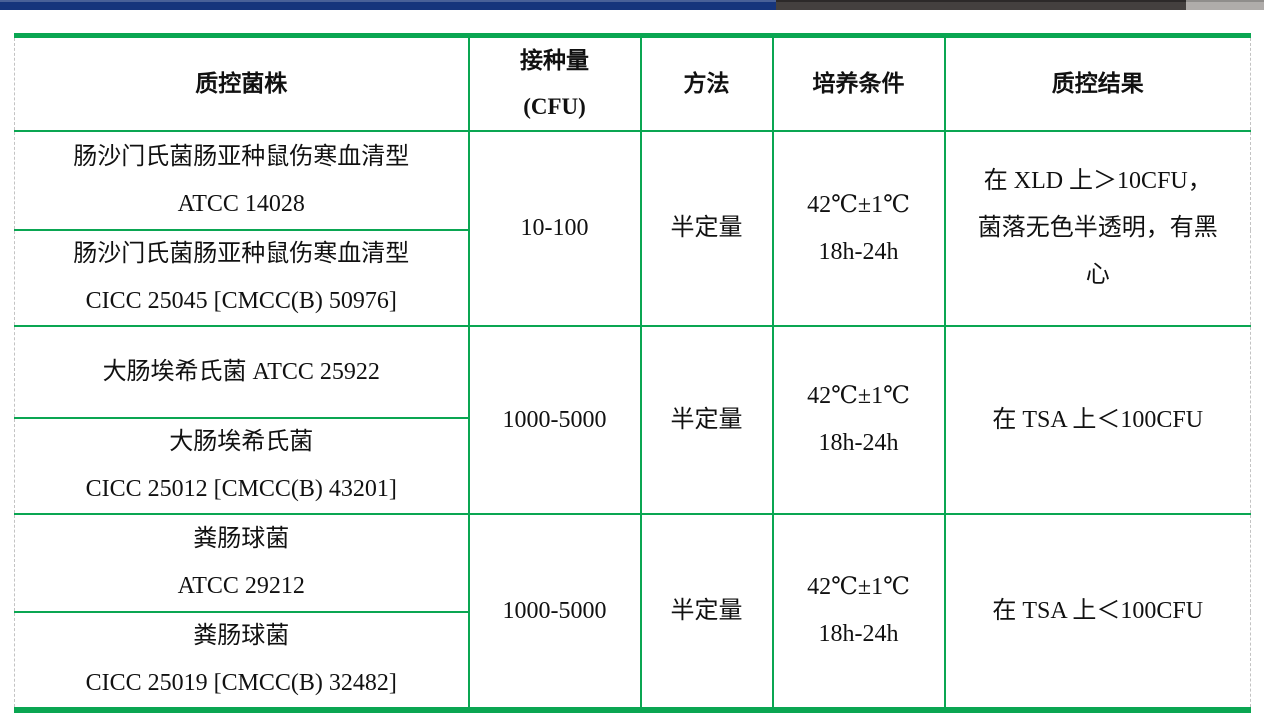 The image size is (1264, 724). I want to click on header-incubation: 培养条件, so click(858, 82).